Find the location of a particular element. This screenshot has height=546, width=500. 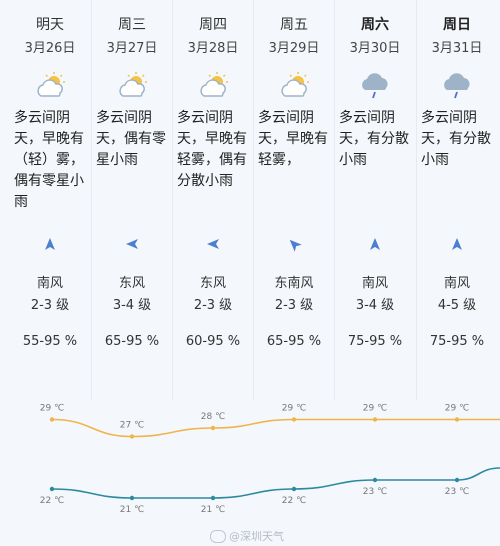

wind-direction: 东南风 is located at coordinates (294, 283).